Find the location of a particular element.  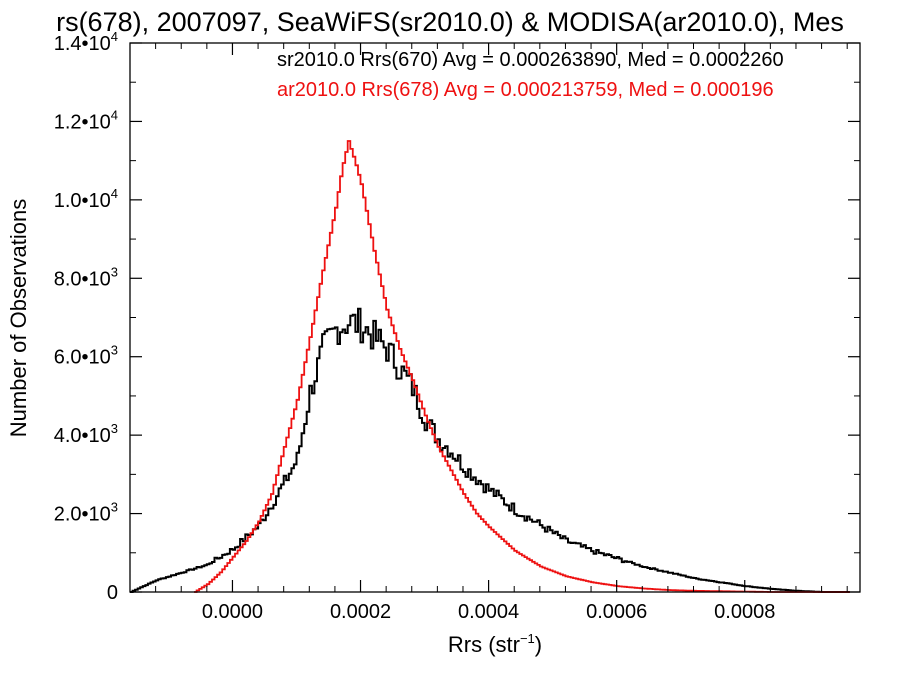

y-tick-label: 1.4•104 is located at coordinates (86, 42).